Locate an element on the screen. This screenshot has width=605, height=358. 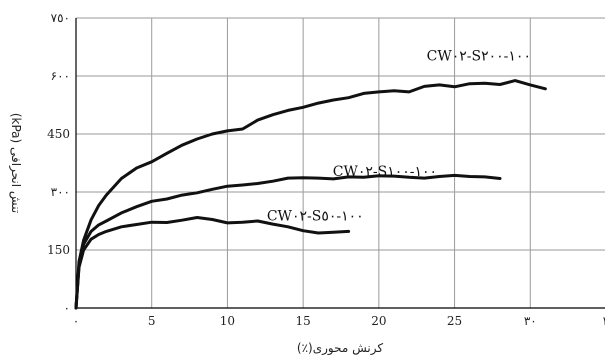
y-axis-title: تنش انحرافی (kPa) is located at coordinates (15, 163).